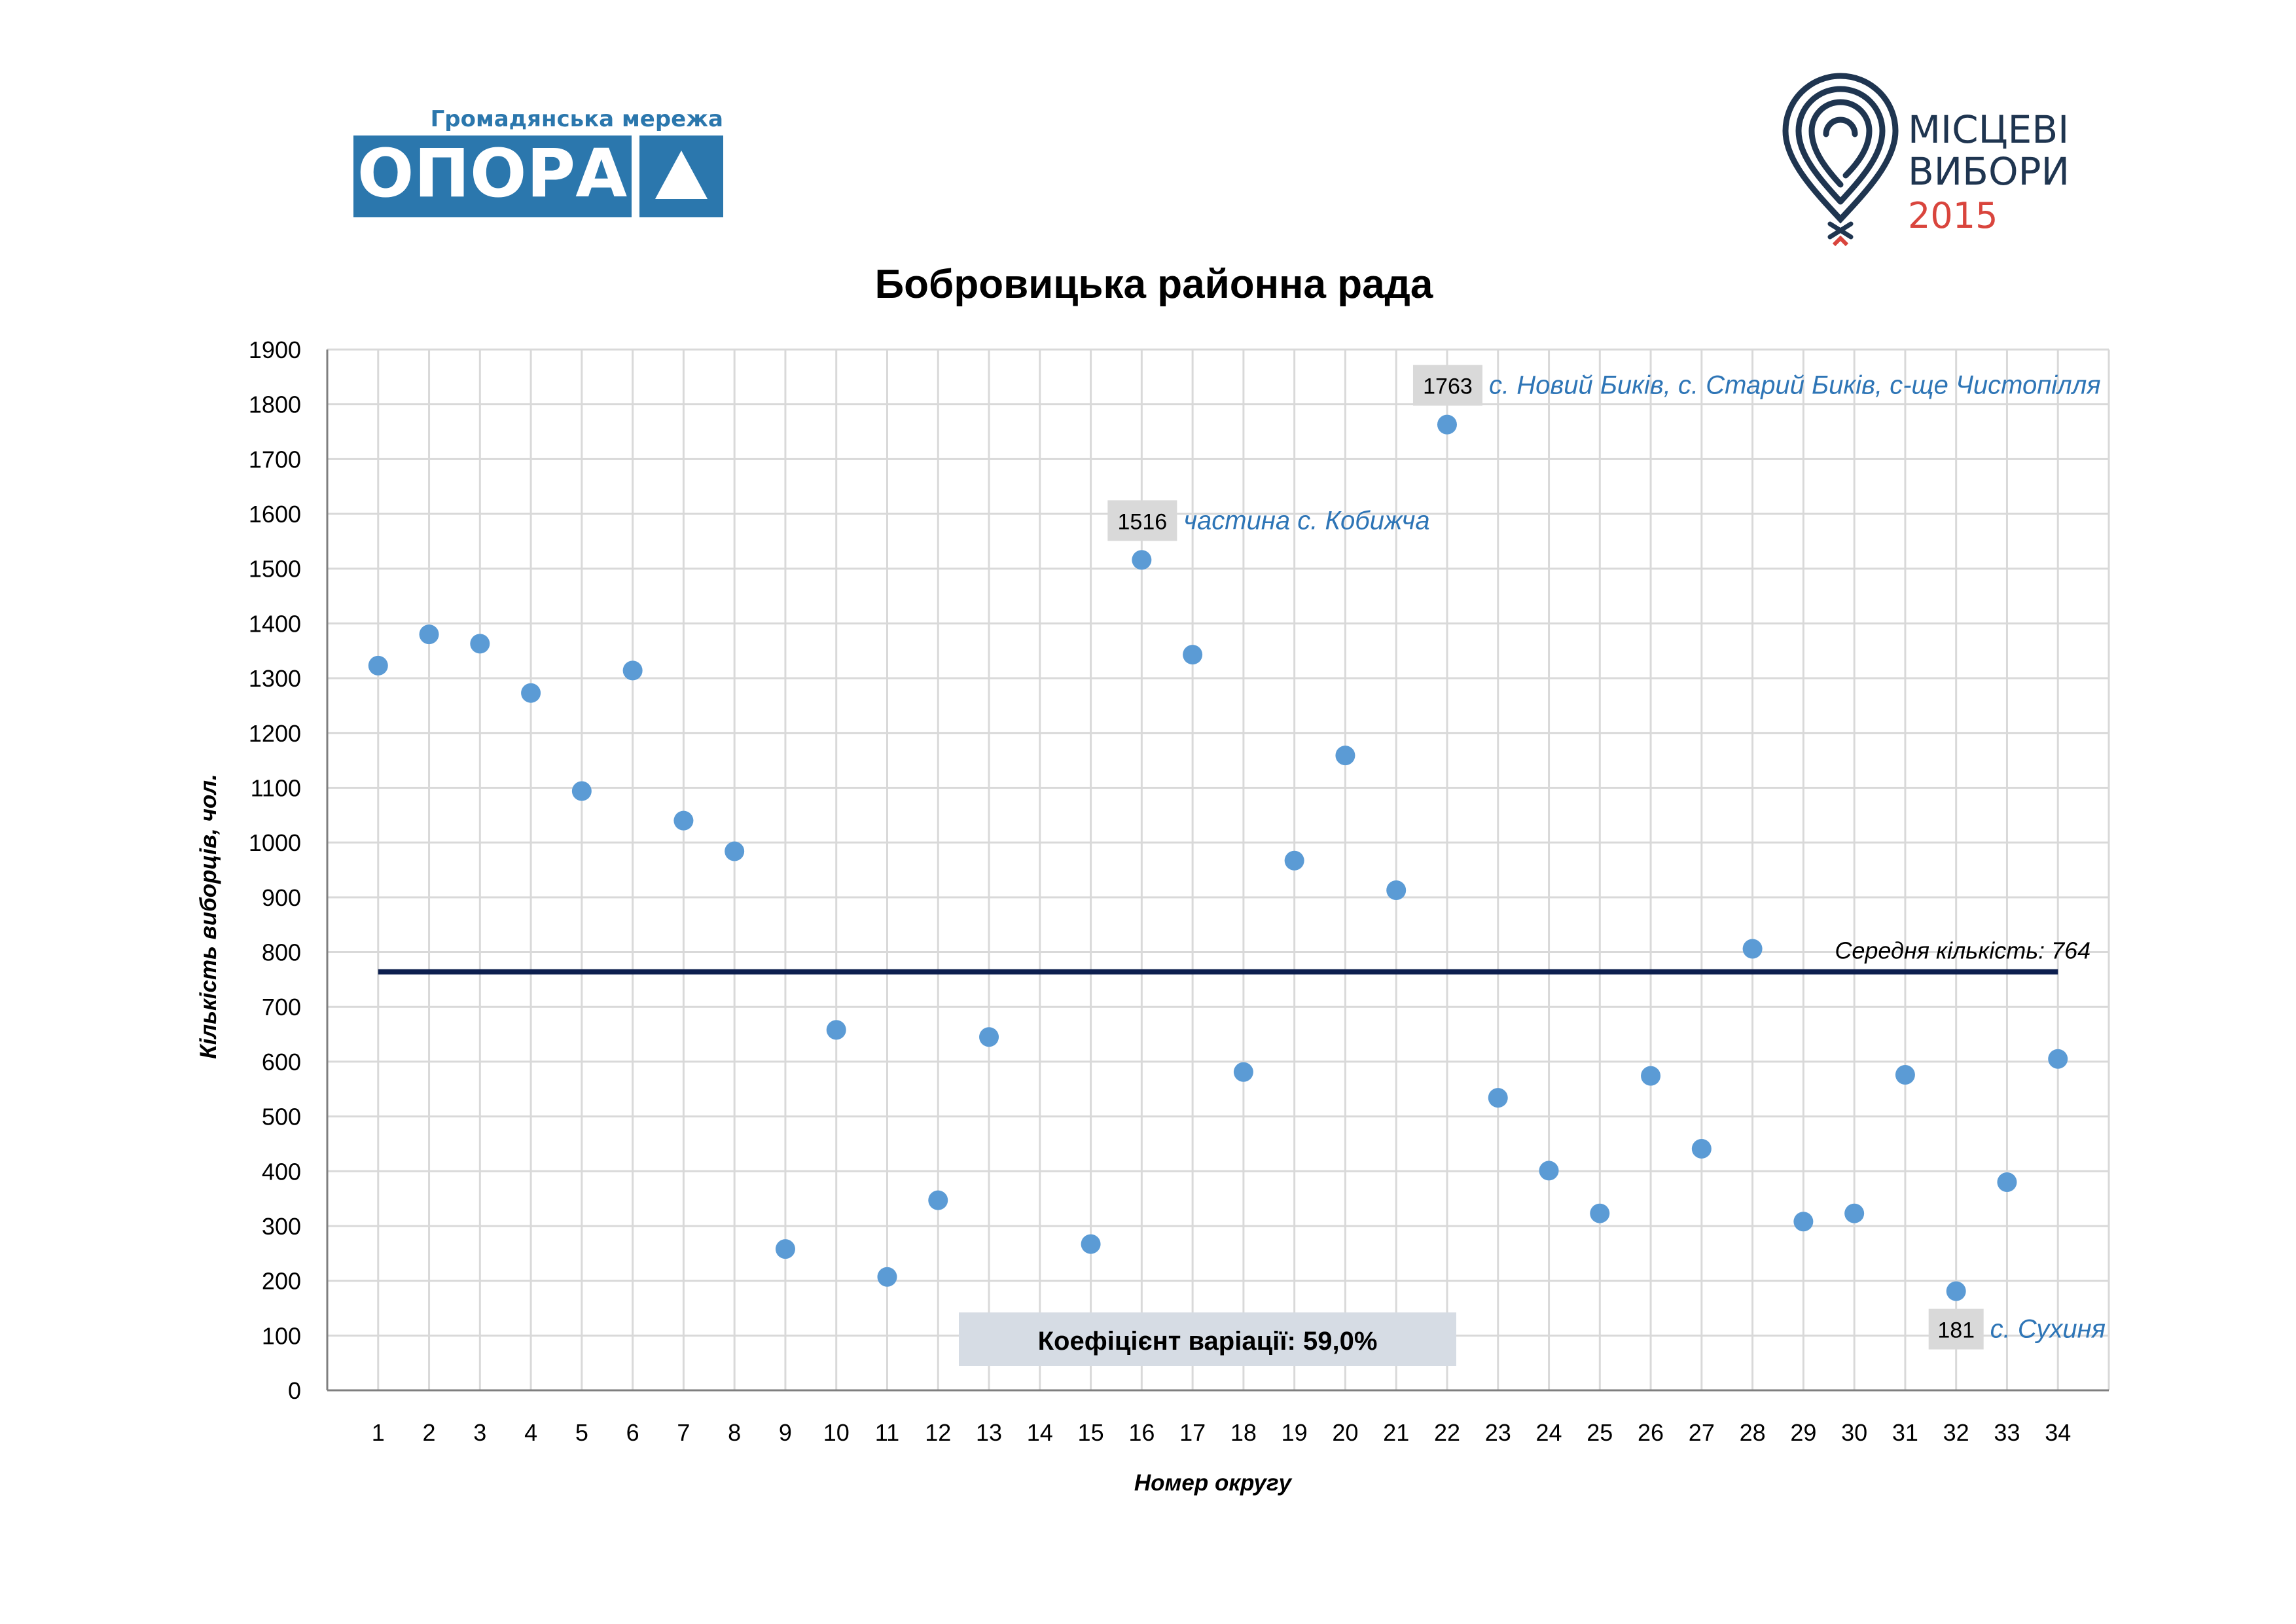  I want to click on x-tick-label: 19, so click(1295, 1432).